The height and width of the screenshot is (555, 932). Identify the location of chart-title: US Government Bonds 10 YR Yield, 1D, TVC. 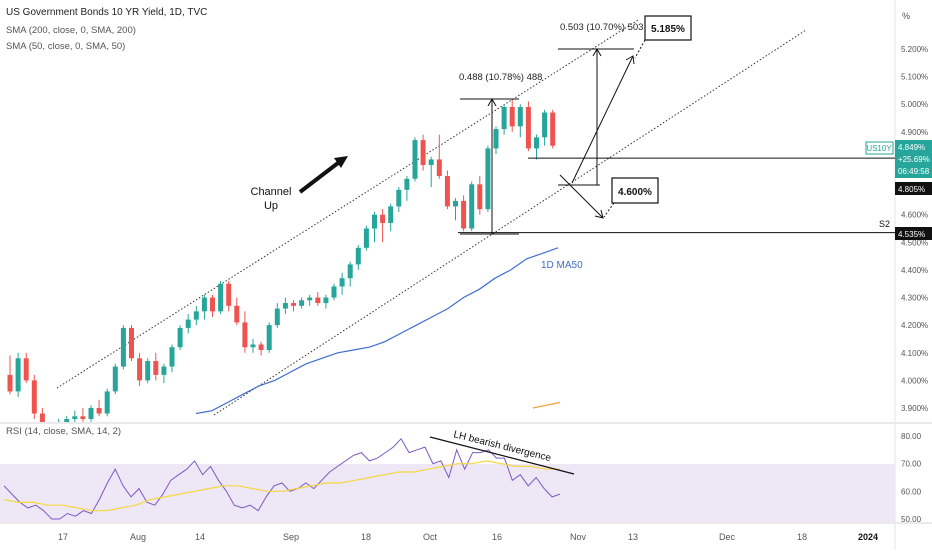
(106, 12).